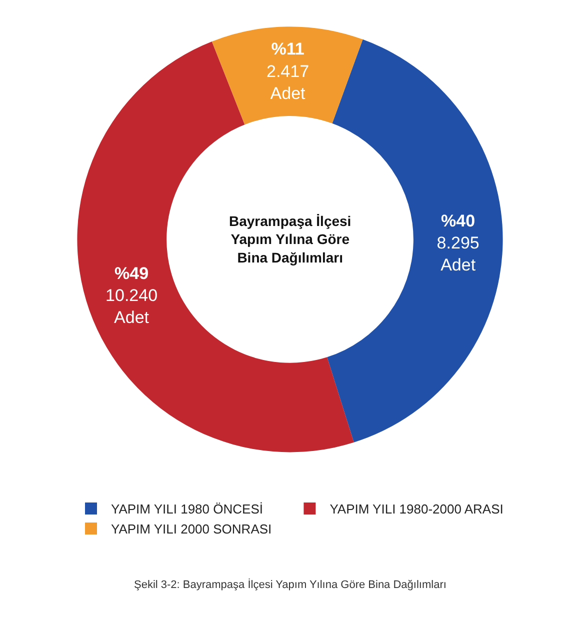 The width and height of the screenshot is (580, 640). What do you see at coordinates (458, 243) in the screenshot?
I see `data-label: %40 8.295 Adet` at bounding box center [458, 243].